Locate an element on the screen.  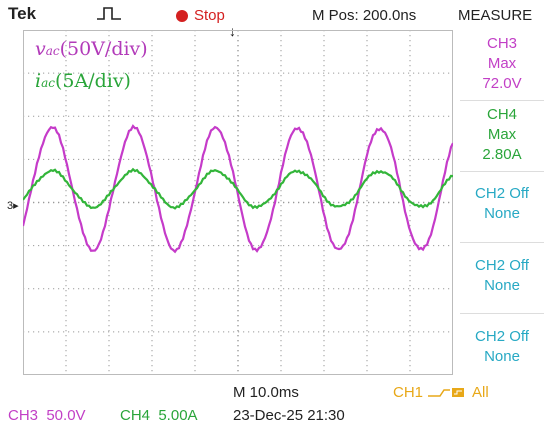
trigger-source: CH1 is located at coordinates (408, 392).